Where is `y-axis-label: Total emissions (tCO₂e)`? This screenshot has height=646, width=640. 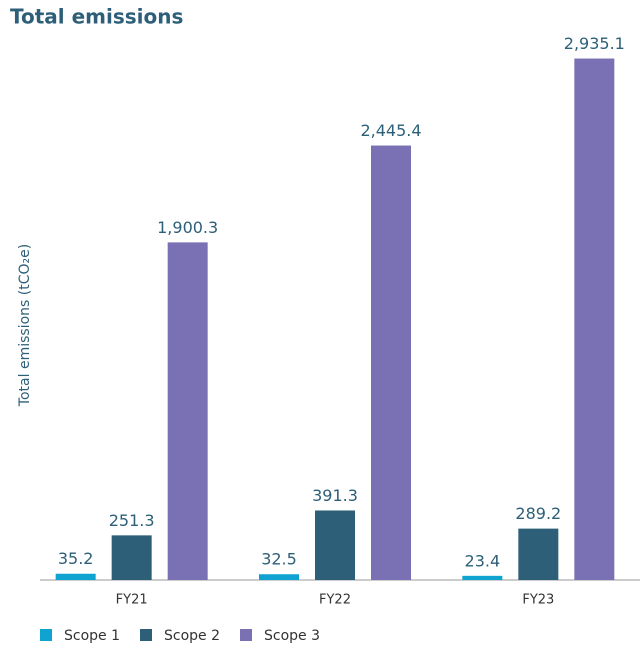
y-axis-label: Total emissions (tCO₂e) is located at coordinates (25, 325).